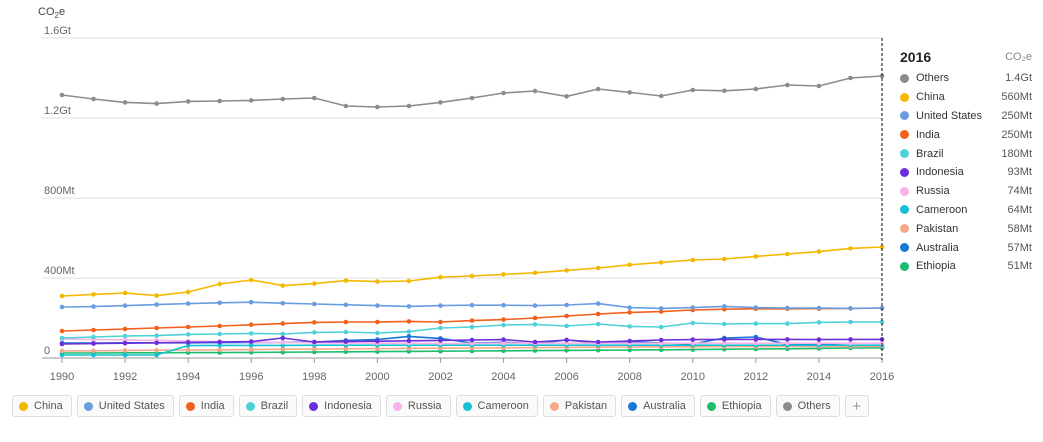 The image size is (1043, 442). What do you see at coordinates (658, 406) in the screenshot?
I see `chip-australia: Australia` at bounding box center [658, 406].